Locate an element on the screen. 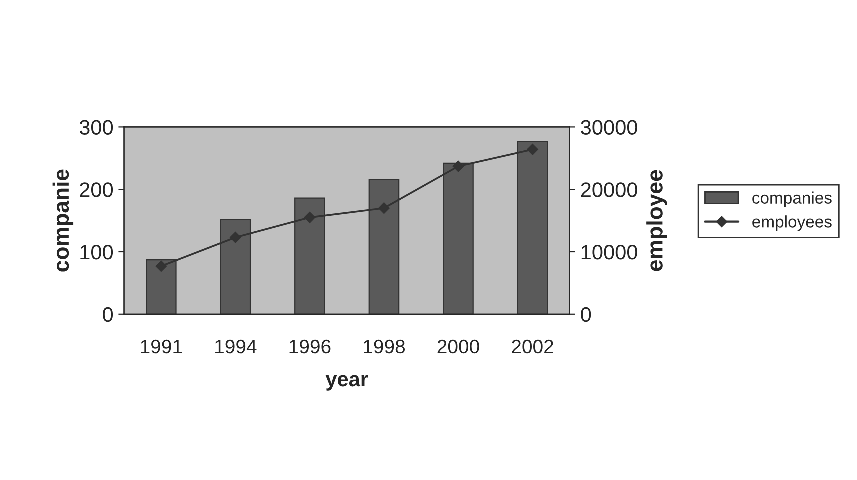 The width and height of the screenshot is (857, 480). x-tick-label: 1996 is located at coordinates (310, 347).